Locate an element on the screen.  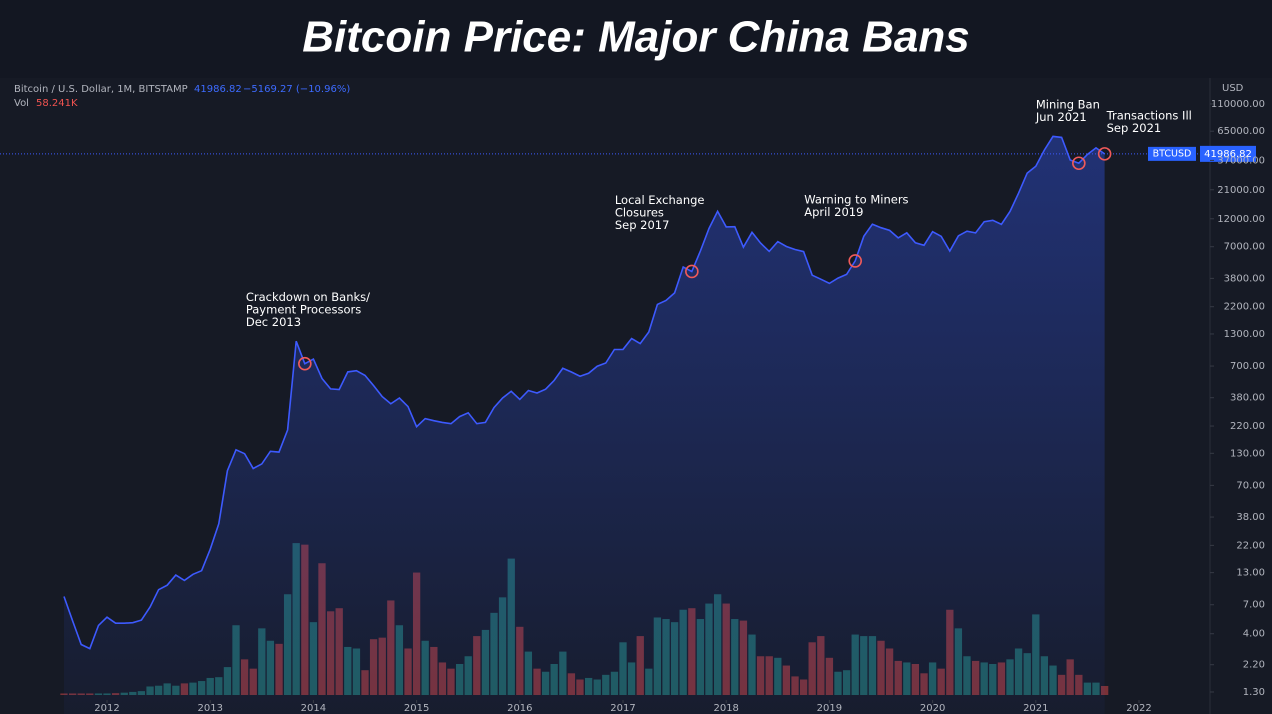
annotation-text: Sep 2017 is located at coordinates (642, 225).